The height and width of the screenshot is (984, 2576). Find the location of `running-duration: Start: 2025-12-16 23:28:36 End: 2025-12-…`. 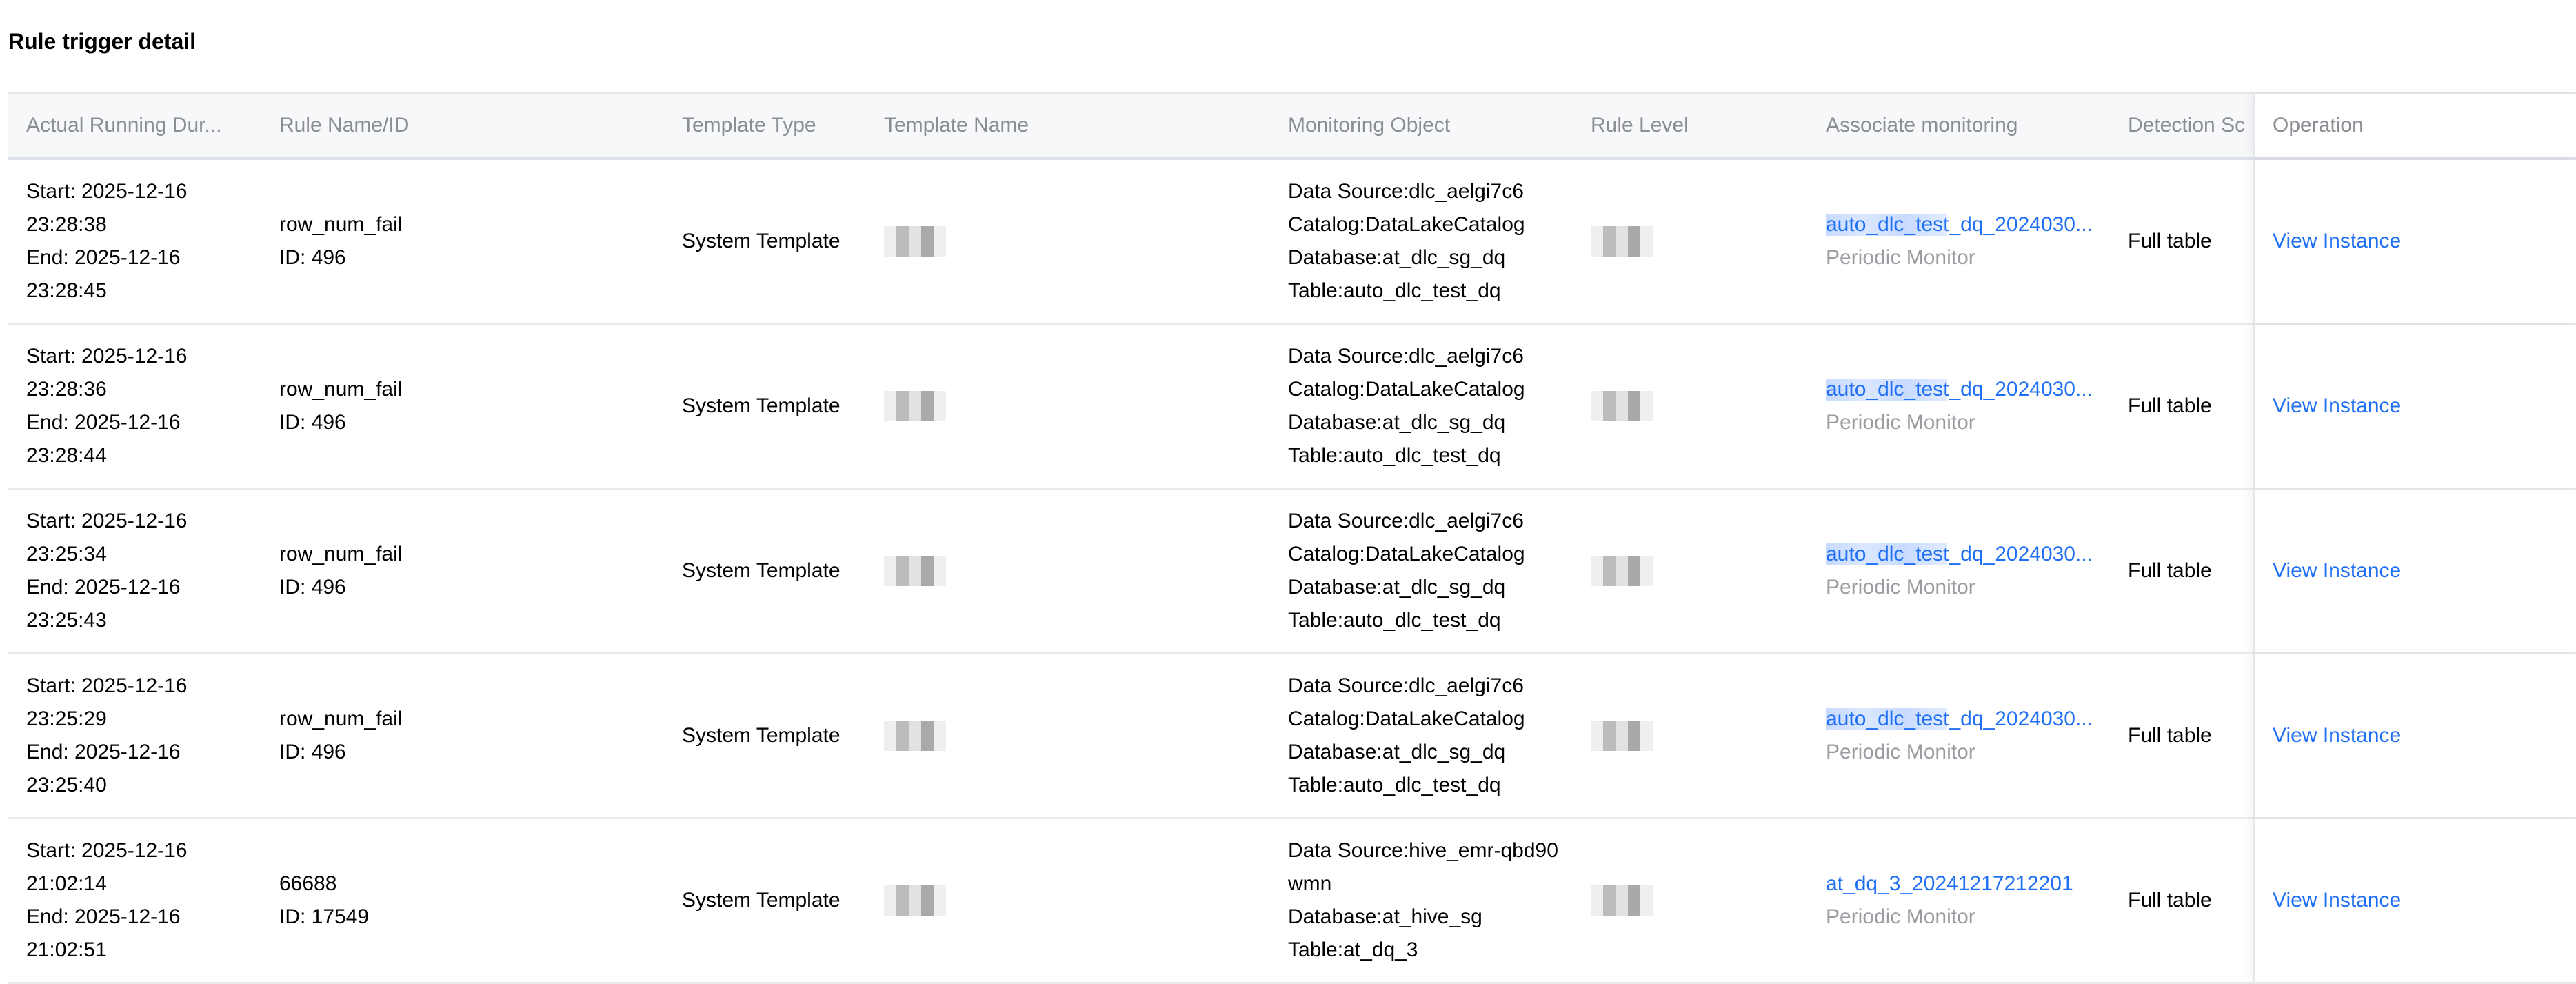

running-duration: Start: 2025-12-16 23:28:36 End: 2025-12-… is located at coordinates (140, 407).